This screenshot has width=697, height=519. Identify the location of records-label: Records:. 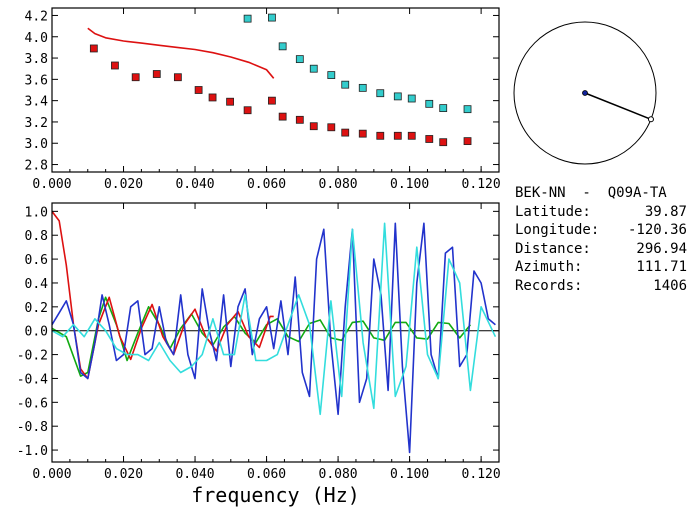
(549, 285).